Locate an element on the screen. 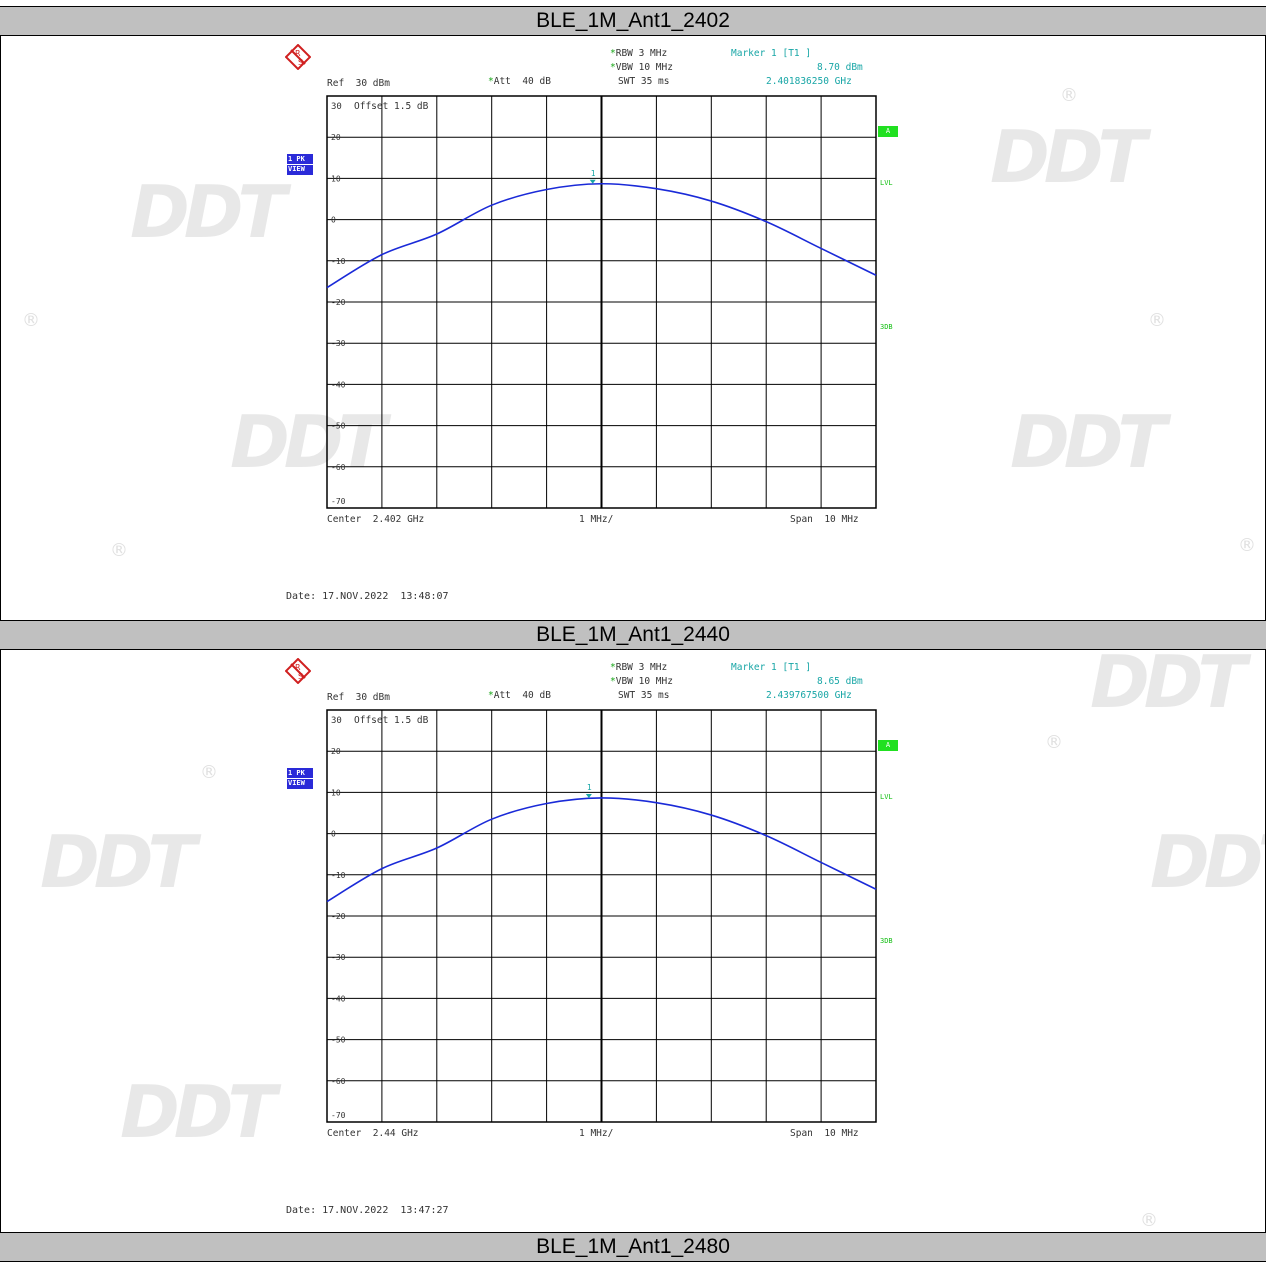  center-frequency: Center 2.402 GHz is located at coordinates (376, 519).